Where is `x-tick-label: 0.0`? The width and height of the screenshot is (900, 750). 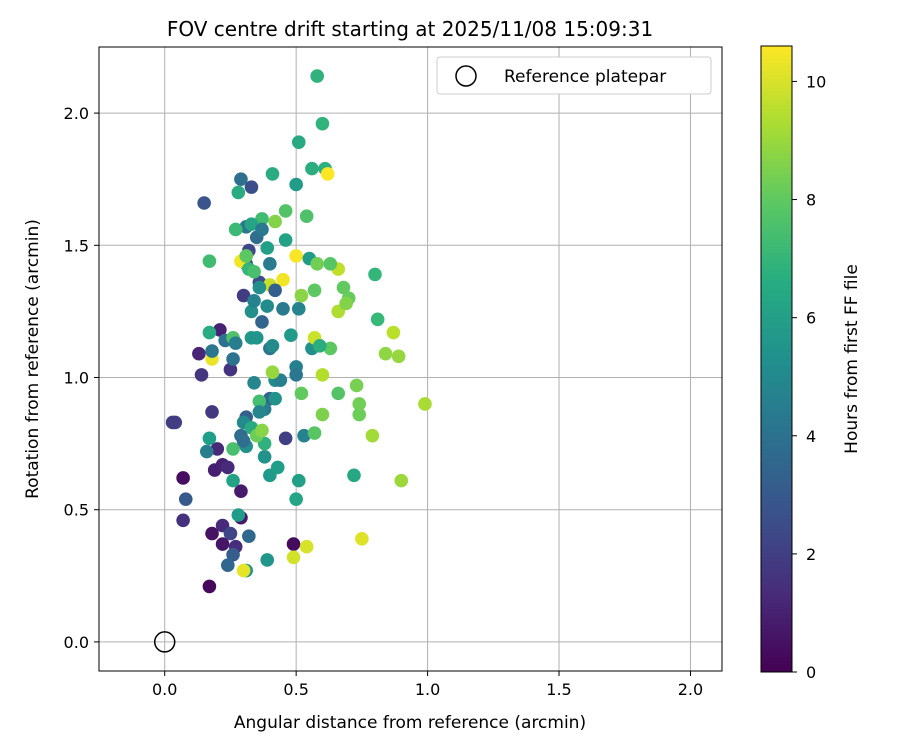 x-tick-label: 0.0 is located at coordinates (164, 689).